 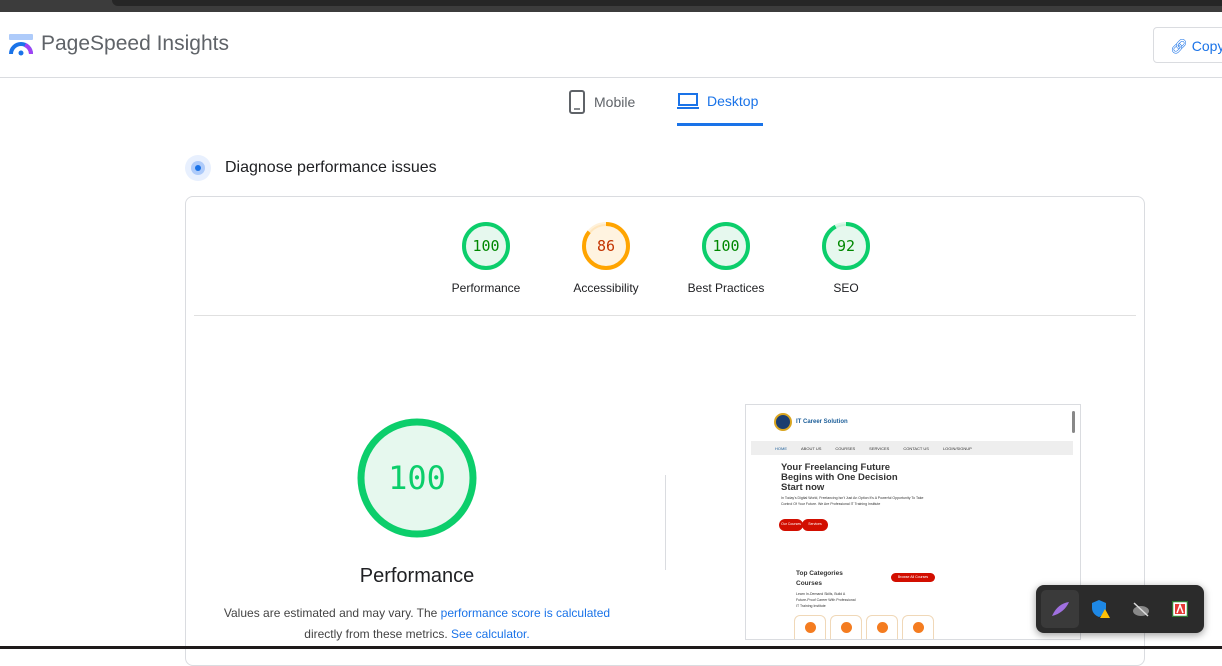 What do you see at coordinates (486, 288) in the screenshot?
I see `score-label: Performance` at bounding box center [486, 288].